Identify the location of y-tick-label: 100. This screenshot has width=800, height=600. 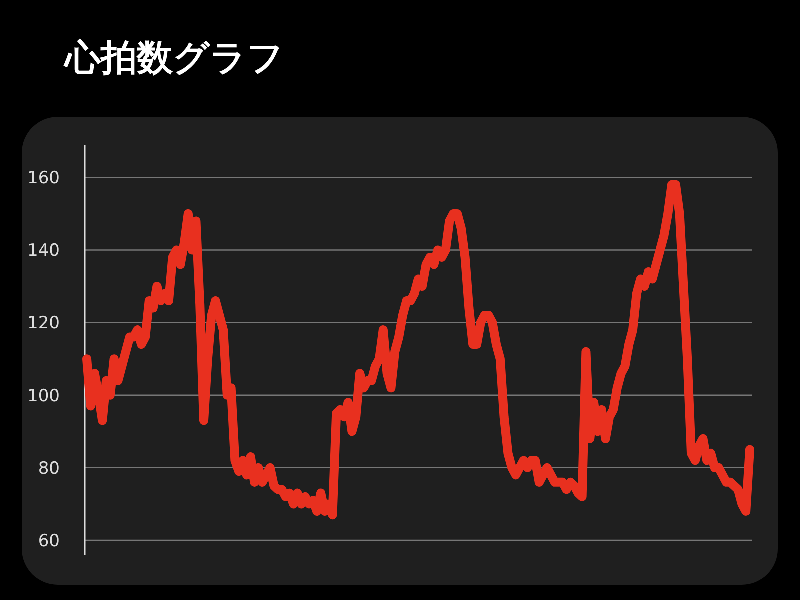
(44, 396).